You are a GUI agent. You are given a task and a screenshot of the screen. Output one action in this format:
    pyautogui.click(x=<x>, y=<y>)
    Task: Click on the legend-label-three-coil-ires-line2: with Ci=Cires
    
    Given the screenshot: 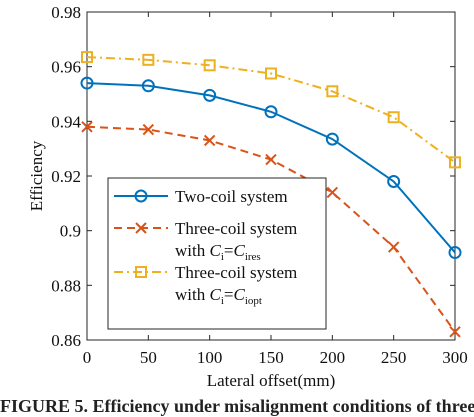 What is the action you would take?
    pyautogui.click(x=218, y=252)
    